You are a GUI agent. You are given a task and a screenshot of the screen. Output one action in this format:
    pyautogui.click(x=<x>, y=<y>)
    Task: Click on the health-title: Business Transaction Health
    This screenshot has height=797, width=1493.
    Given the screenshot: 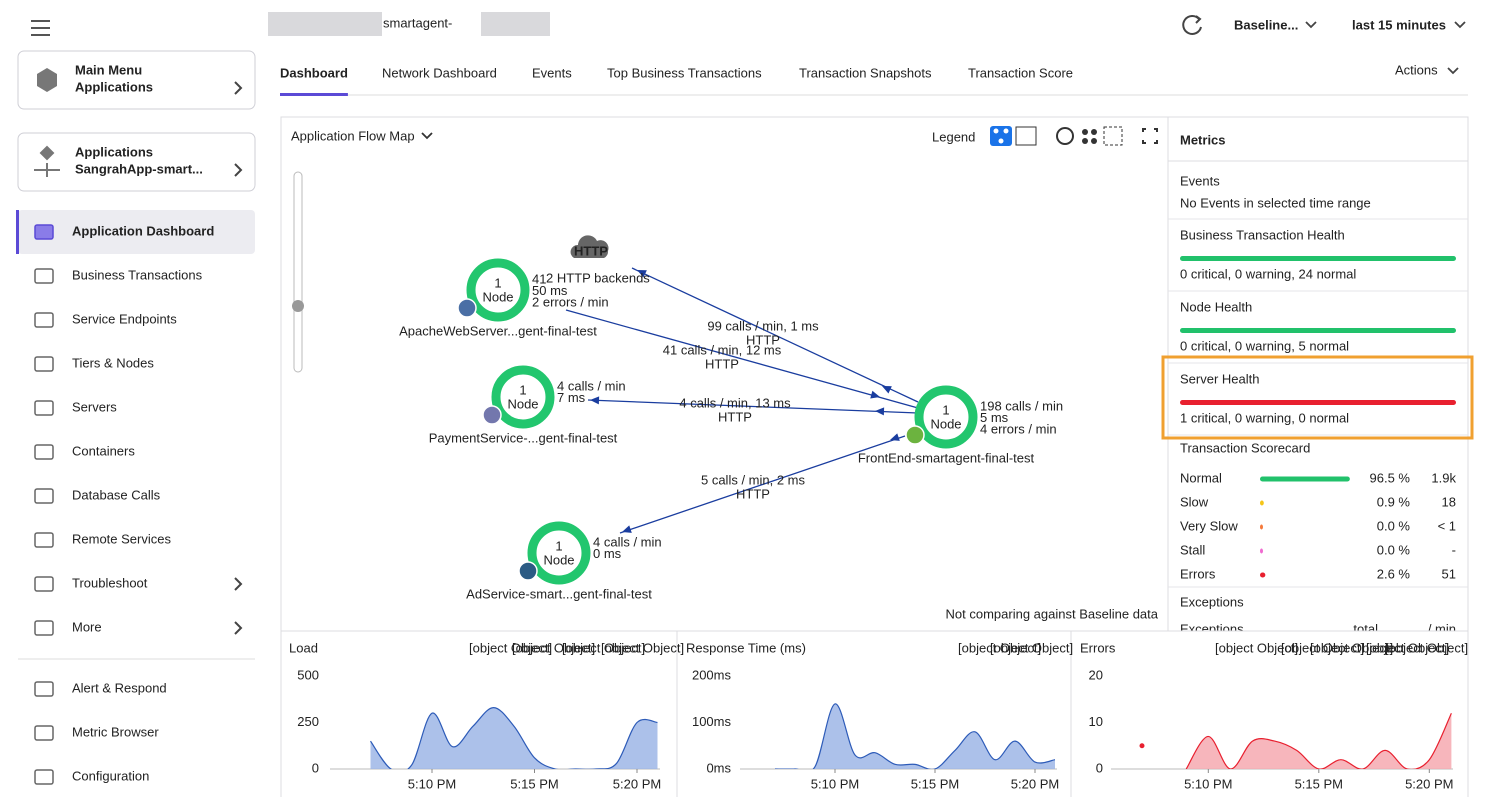 What is the action you would take?
    pyautogui.click(x=1262, y=234)
    